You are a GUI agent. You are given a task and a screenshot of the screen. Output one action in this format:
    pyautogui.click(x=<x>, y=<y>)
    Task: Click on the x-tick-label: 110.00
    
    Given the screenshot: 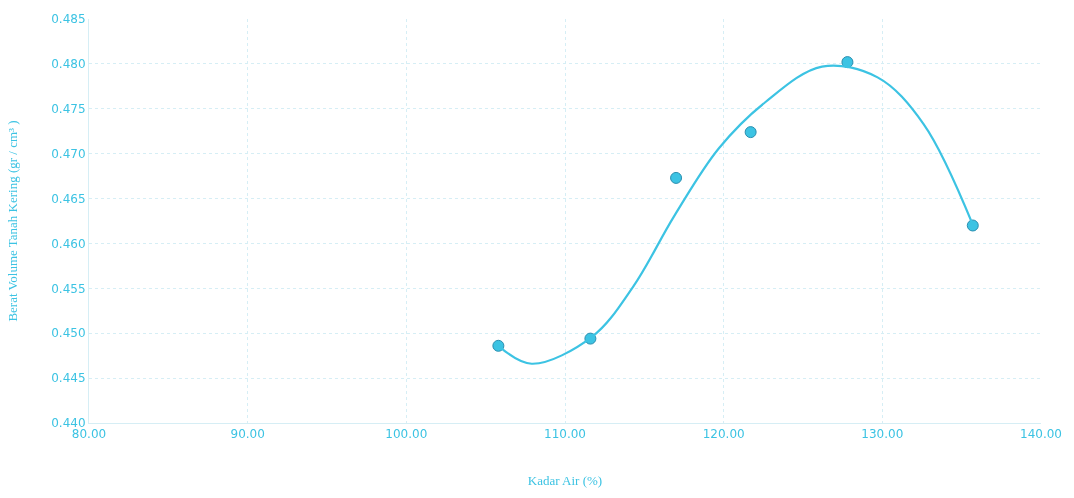 What is the action you would take?
    pyautogui.click(x=565, y=434)
    